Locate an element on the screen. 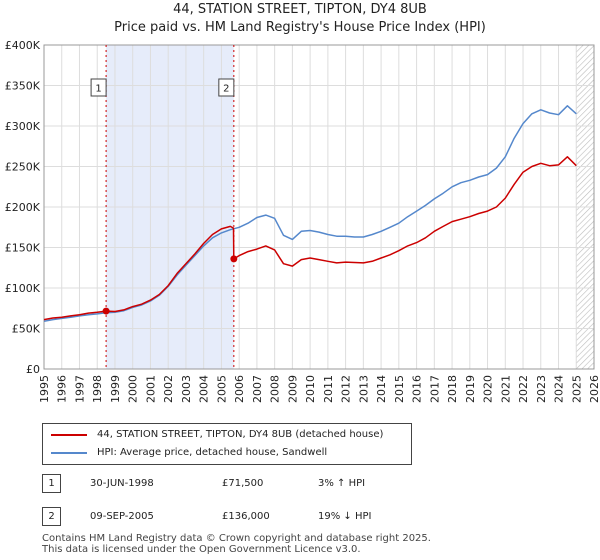 This screenshot has width=600, height=560. legend-swatch-hpi is located at coordinates (69, 453).